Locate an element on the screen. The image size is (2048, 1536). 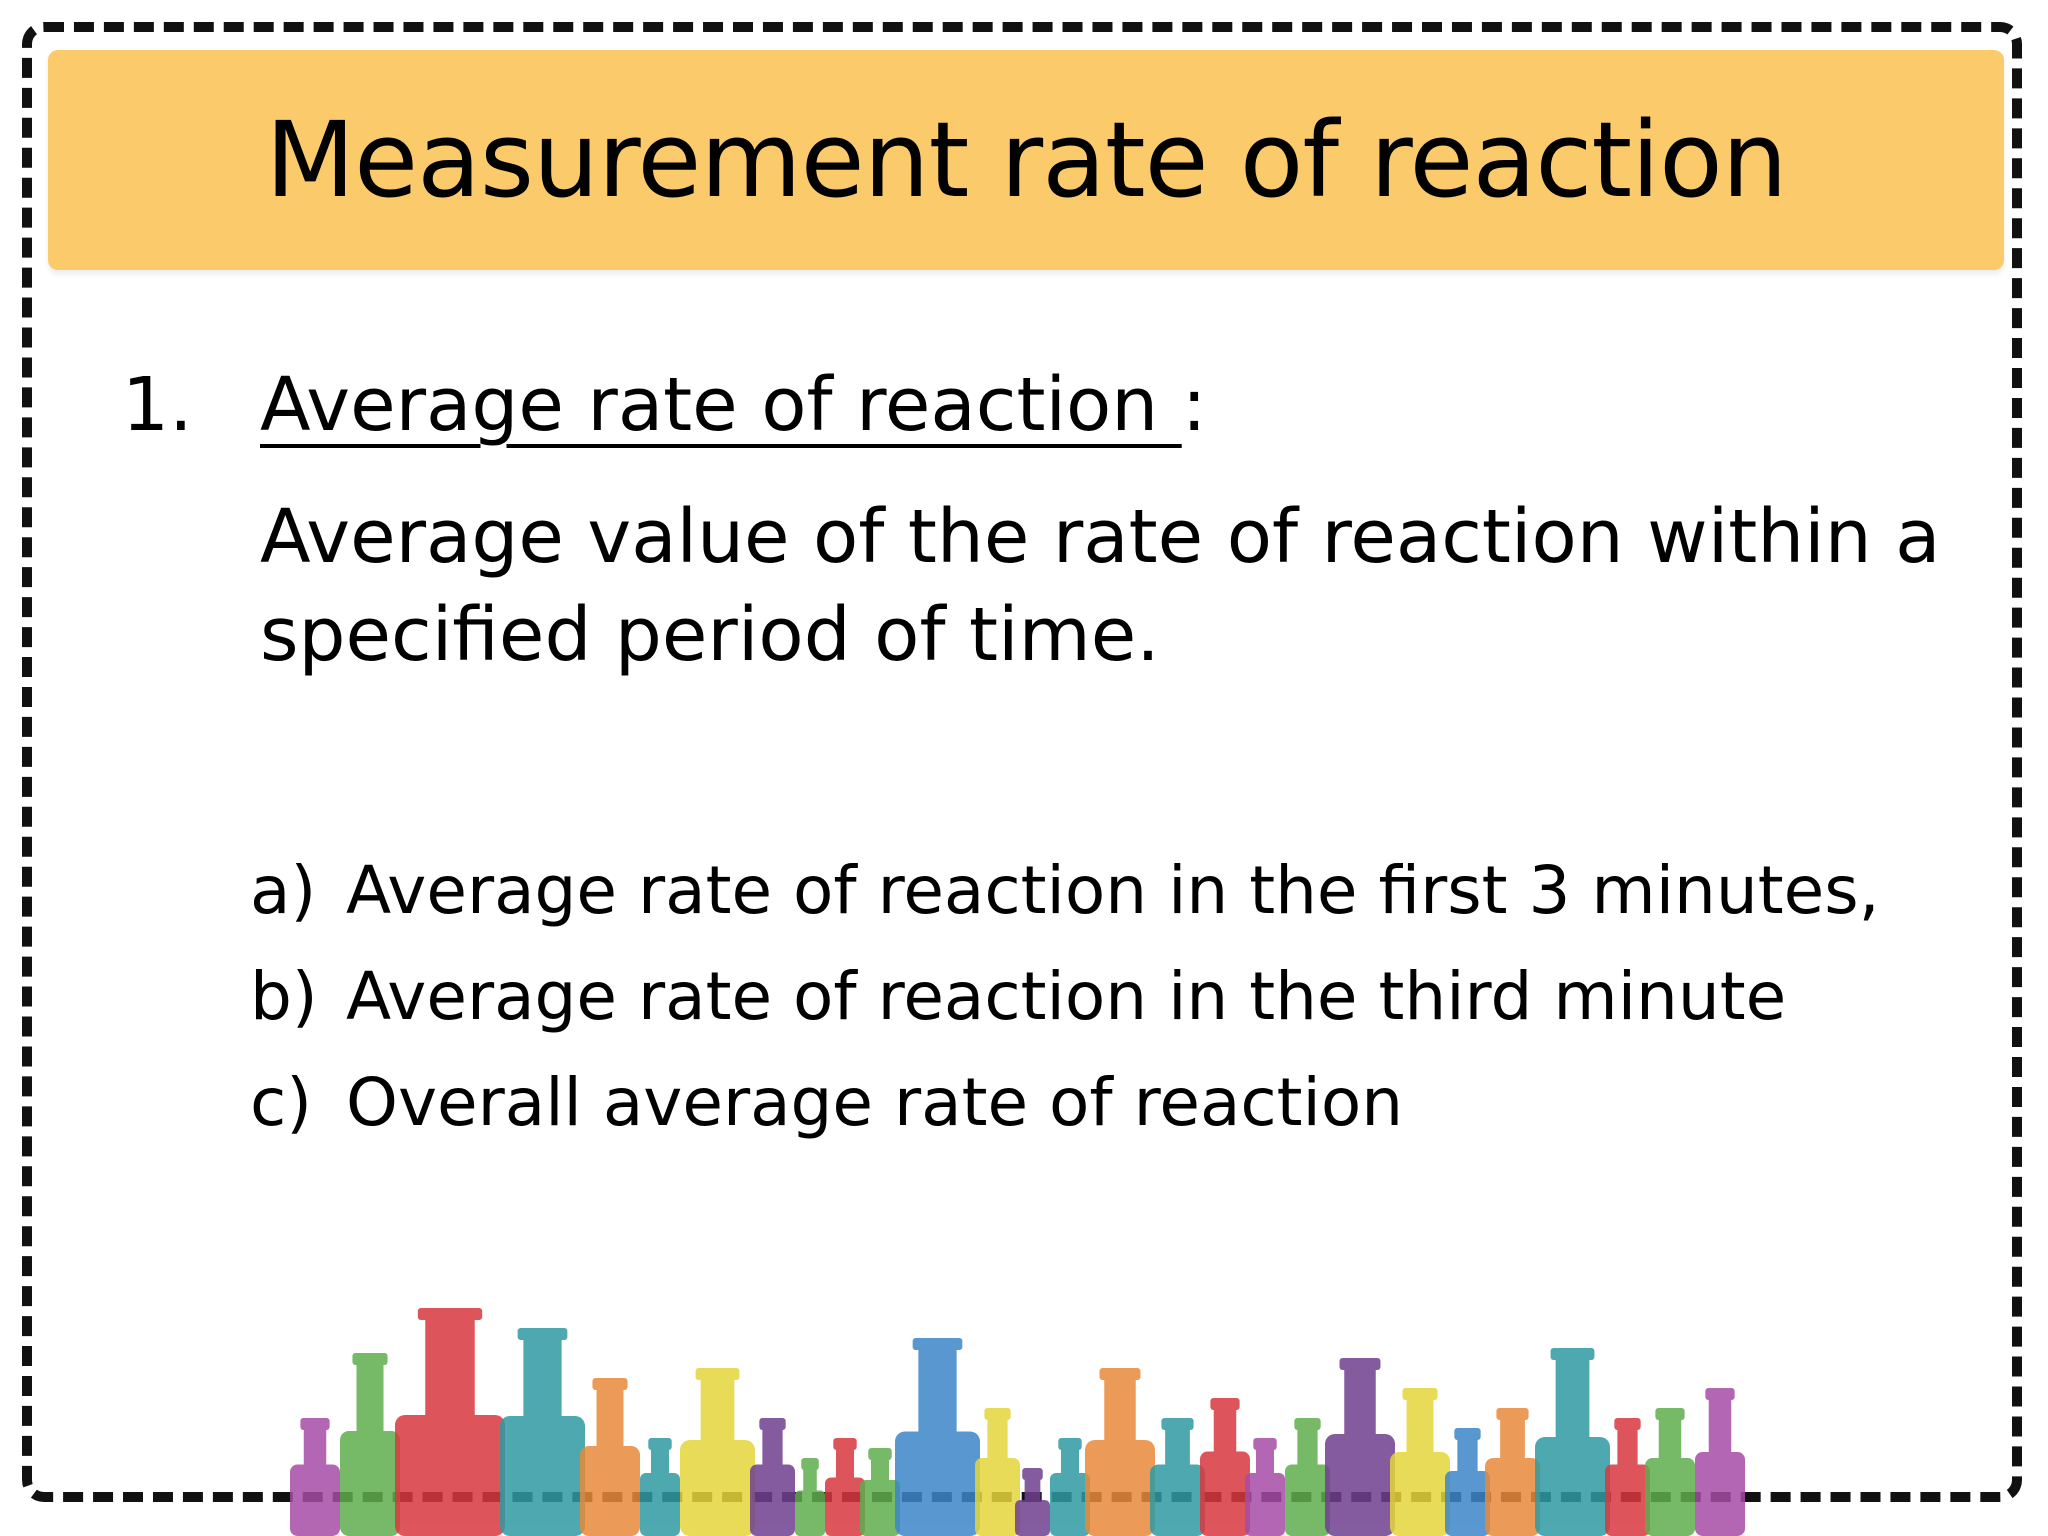
list-number: 1. is located at coordinates (157, 405).